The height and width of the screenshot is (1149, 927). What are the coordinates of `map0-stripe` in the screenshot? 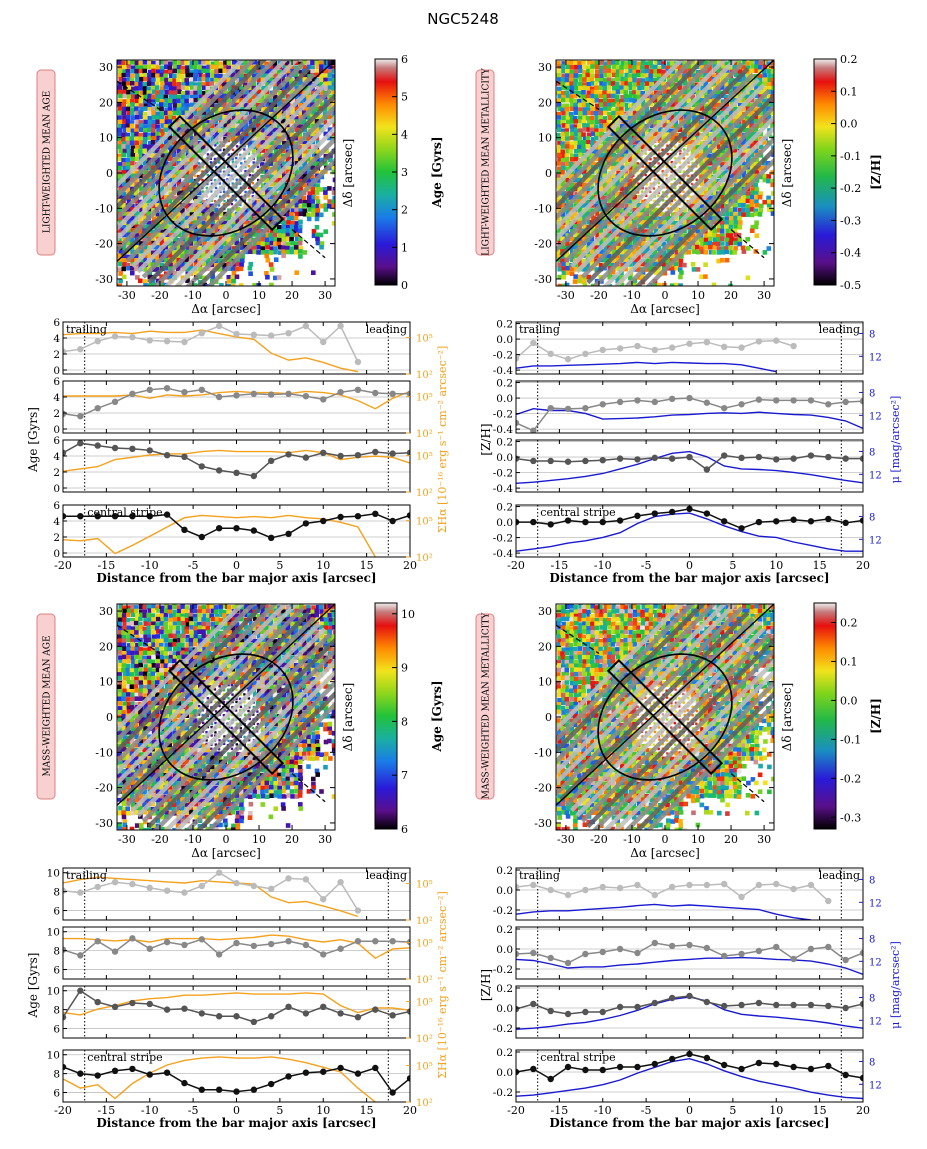 It's located at (249, 200).